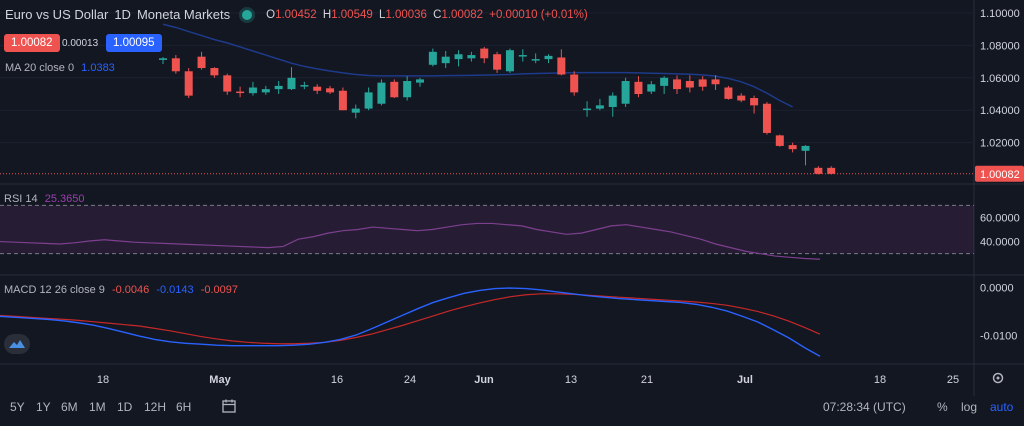 The image size is (1024, 426). What do you see at coordinates (184, 407) in the screenshot?
I see `timeframe-6h: 6H` at bounding box center [184, 407].